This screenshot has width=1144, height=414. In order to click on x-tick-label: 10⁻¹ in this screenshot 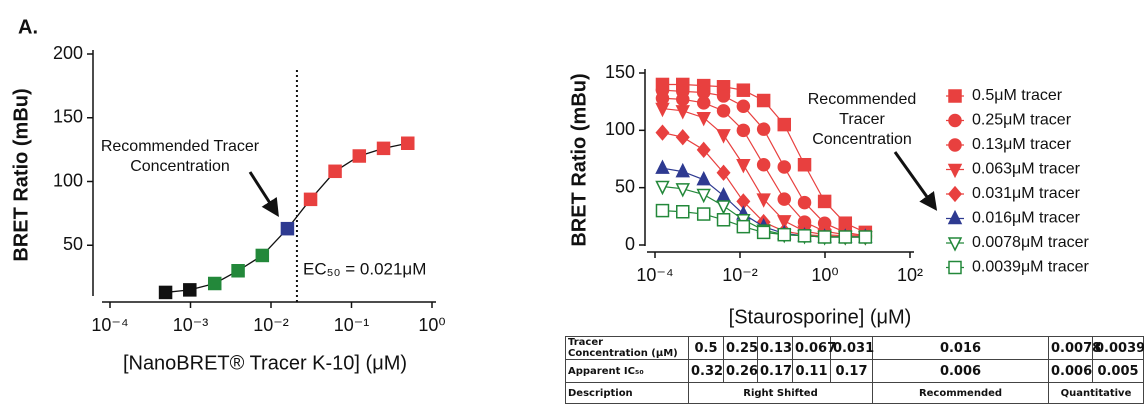, I will do `click(352, 325)`.